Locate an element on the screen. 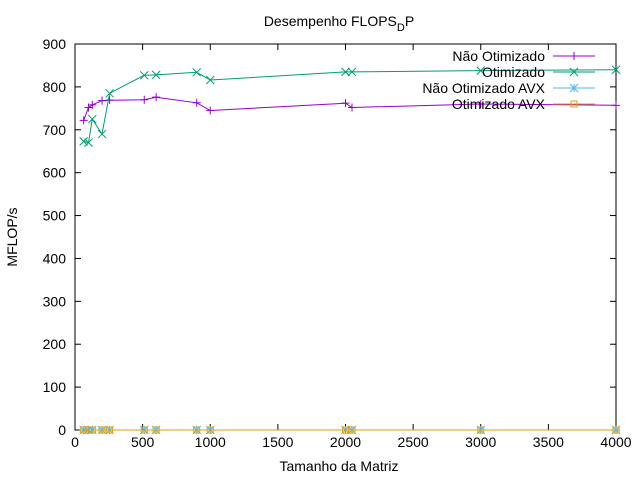  y-tick-label: 500 is located at coordinates (55, 216).